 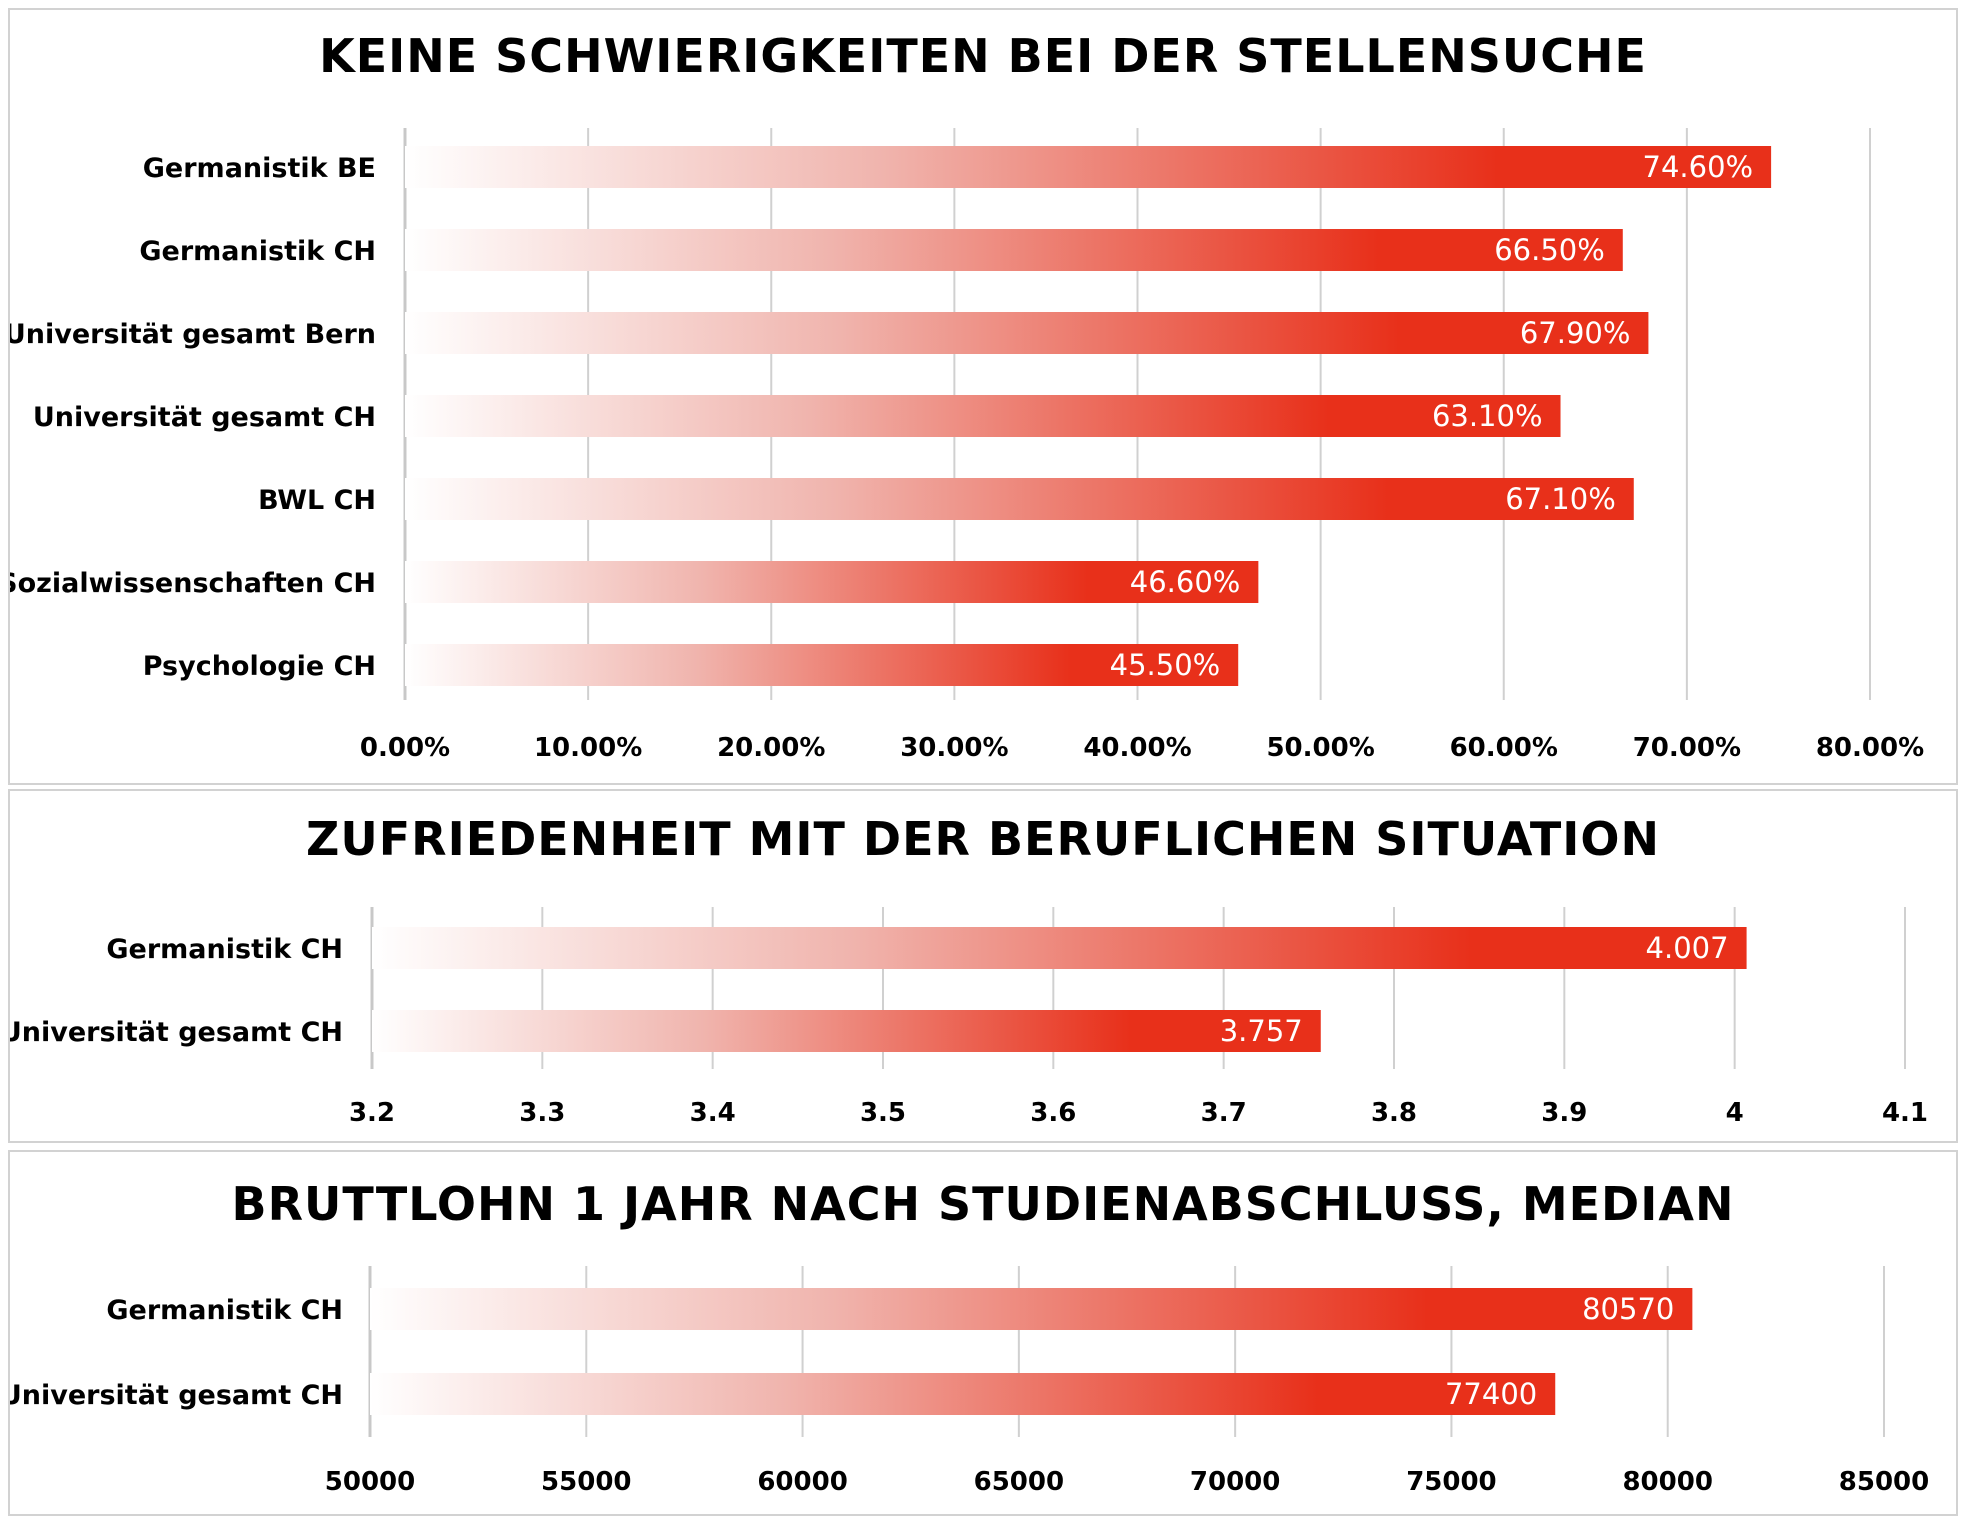 What do you see at coordinates (1053, 1113) in the screenshot?
I see `x-tick-label: 3.6` at bounding box center [1053, 1113].